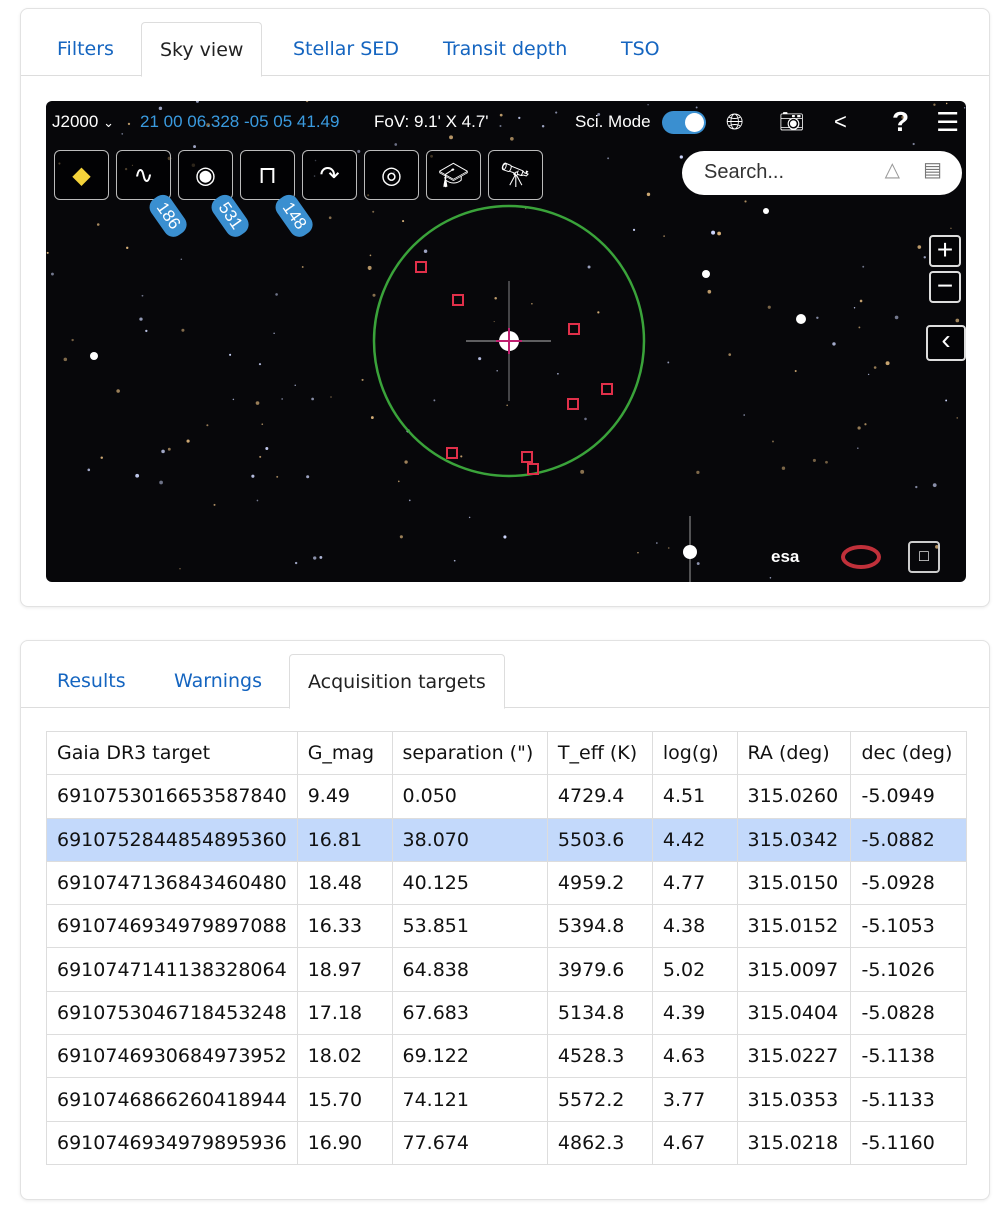  Describe the element at coordinates (706, 274) in the screenshot. I see `bright-star` at that location.